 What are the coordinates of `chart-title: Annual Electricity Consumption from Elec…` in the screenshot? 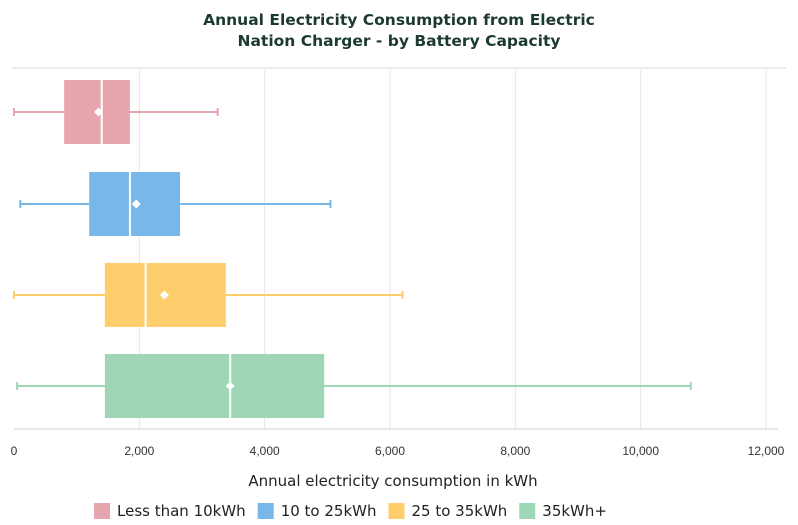 It's located at (399, 31).